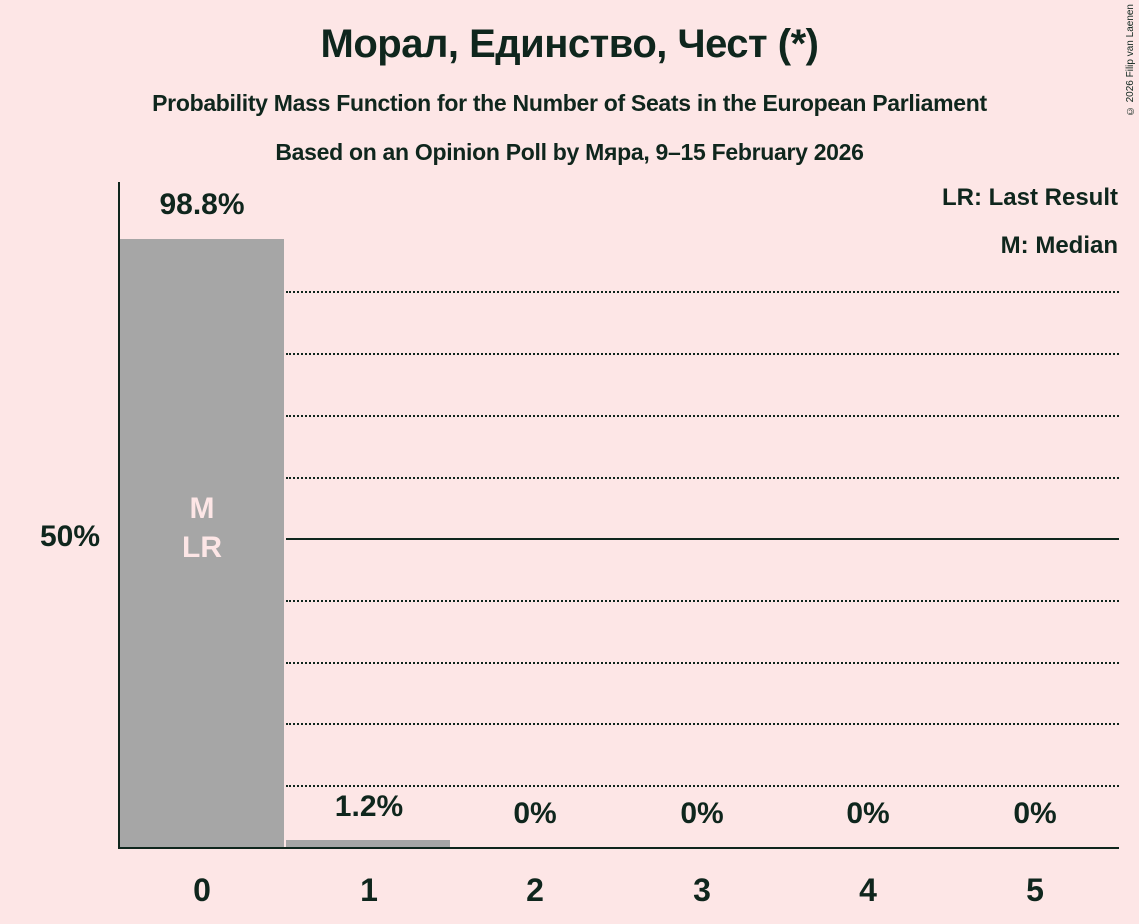 This screenshot has height=924, width=1139. What do you see at coordinates (1035, 813) in the screenshot?
I see `bar-label-5: 0%` at bounding box center [1035, 813].